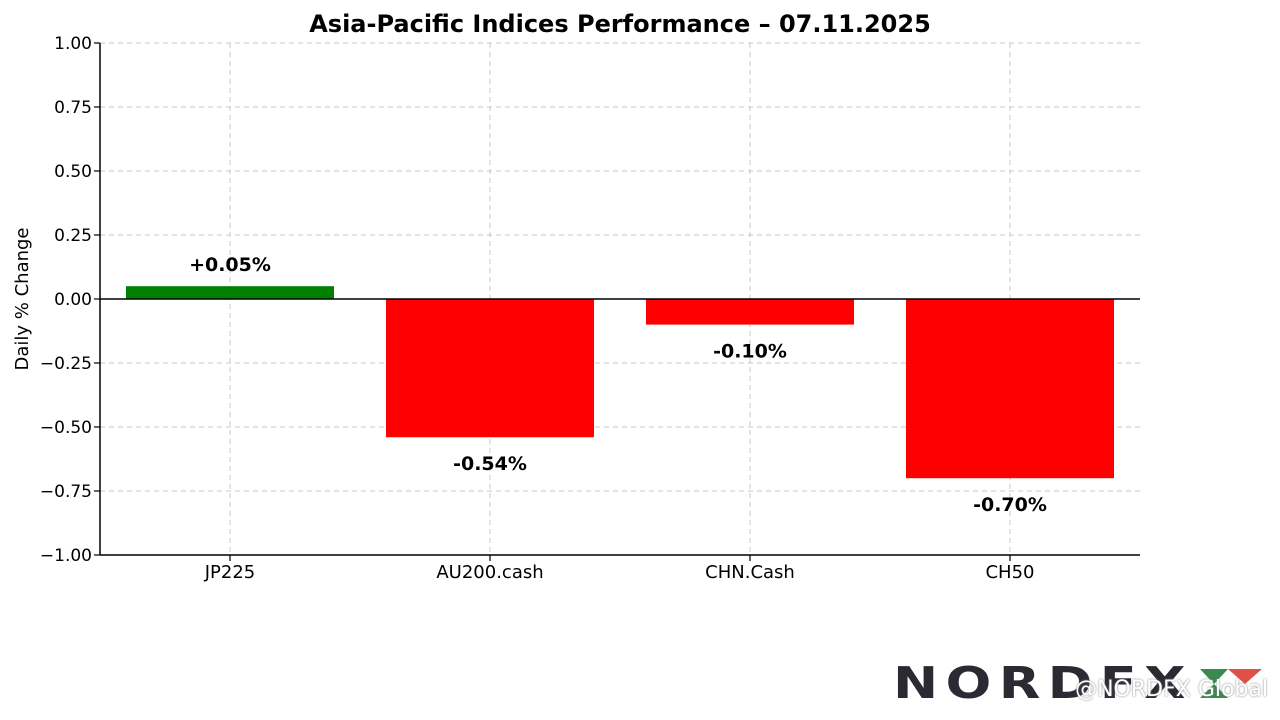 This screenshot has width=1280, height=720. I want to click on y-axis-label: Daily % Change, so click(22, 298).